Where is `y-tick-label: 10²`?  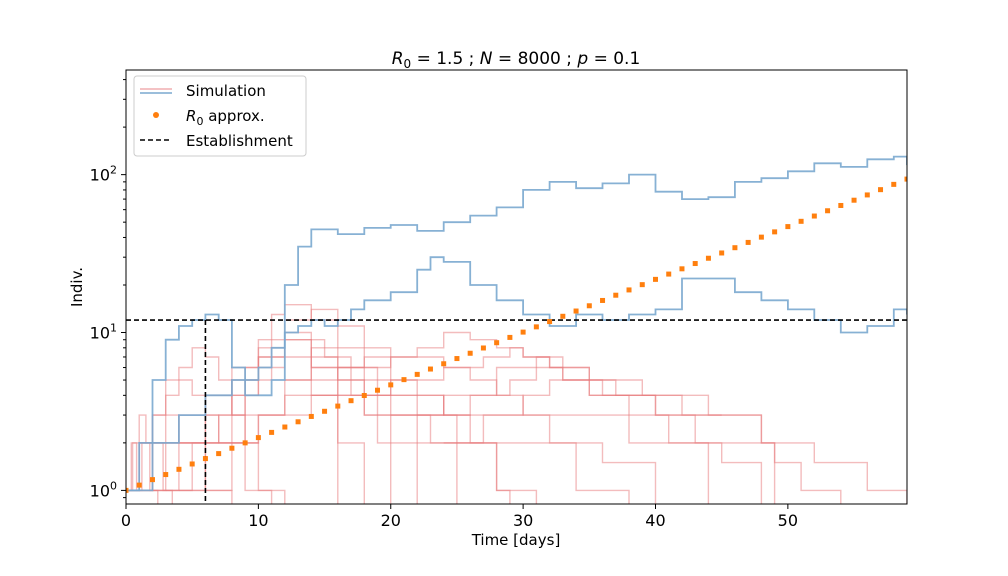 y-tick-label: 10² is located at coordinates (103, 174).